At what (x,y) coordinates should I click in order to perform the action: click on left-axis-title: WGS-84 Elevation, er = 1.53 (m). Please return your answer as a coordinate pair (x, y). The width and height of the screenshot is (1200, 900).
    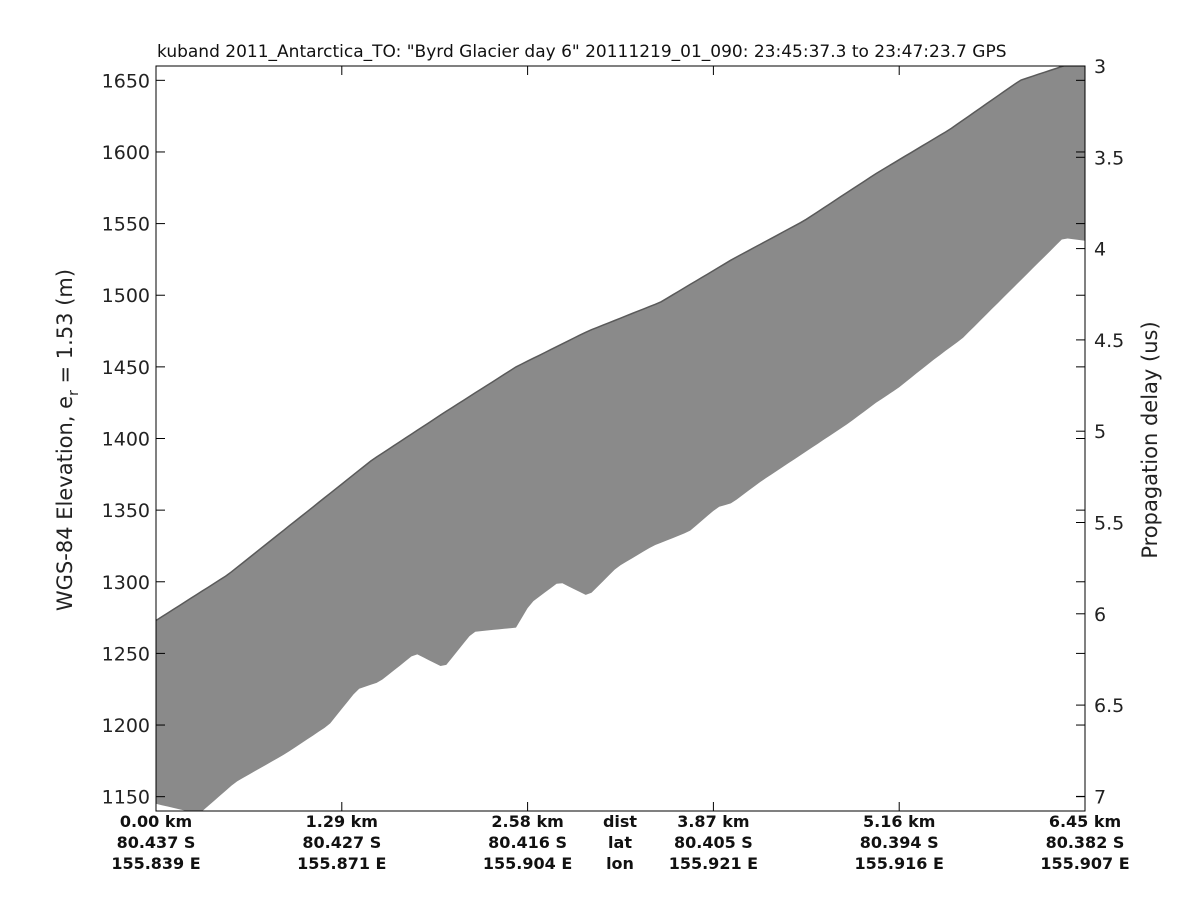
    Looking at the image, I should click on (67, 440).